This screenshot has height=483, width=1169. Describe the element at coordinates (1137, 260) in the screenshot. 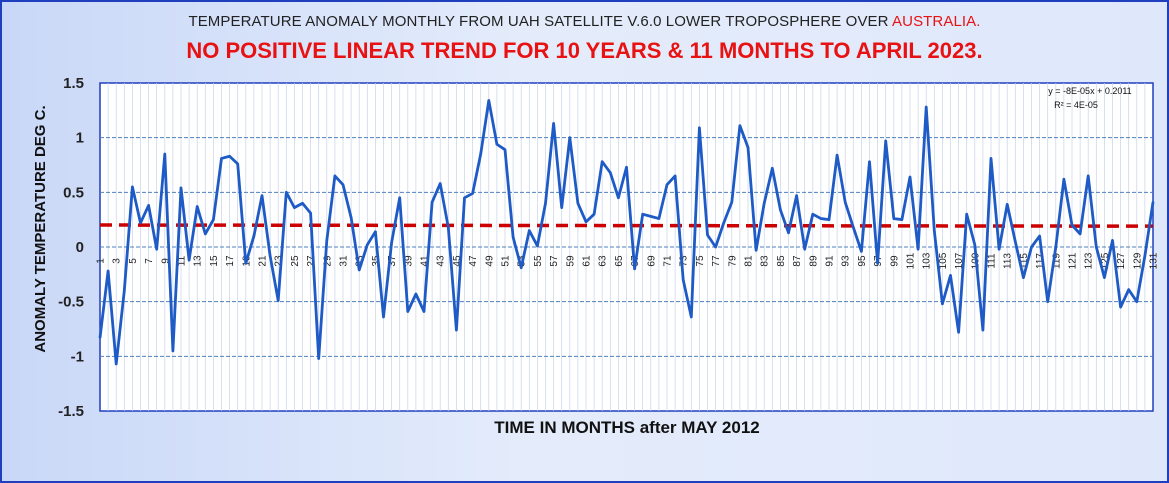

I see `x-tick-label: 129` at that location.